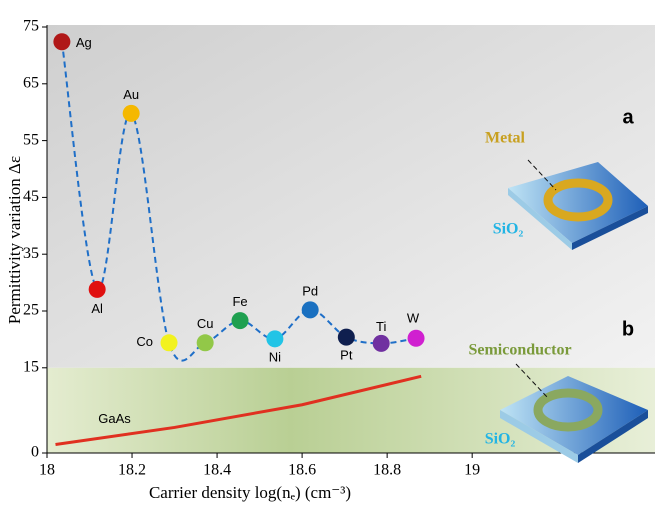 Image resolution: width=658 pixels, height=507 pixels. I want to click on y-axis-label: Permittivity variation Δε, so click(14, 240).